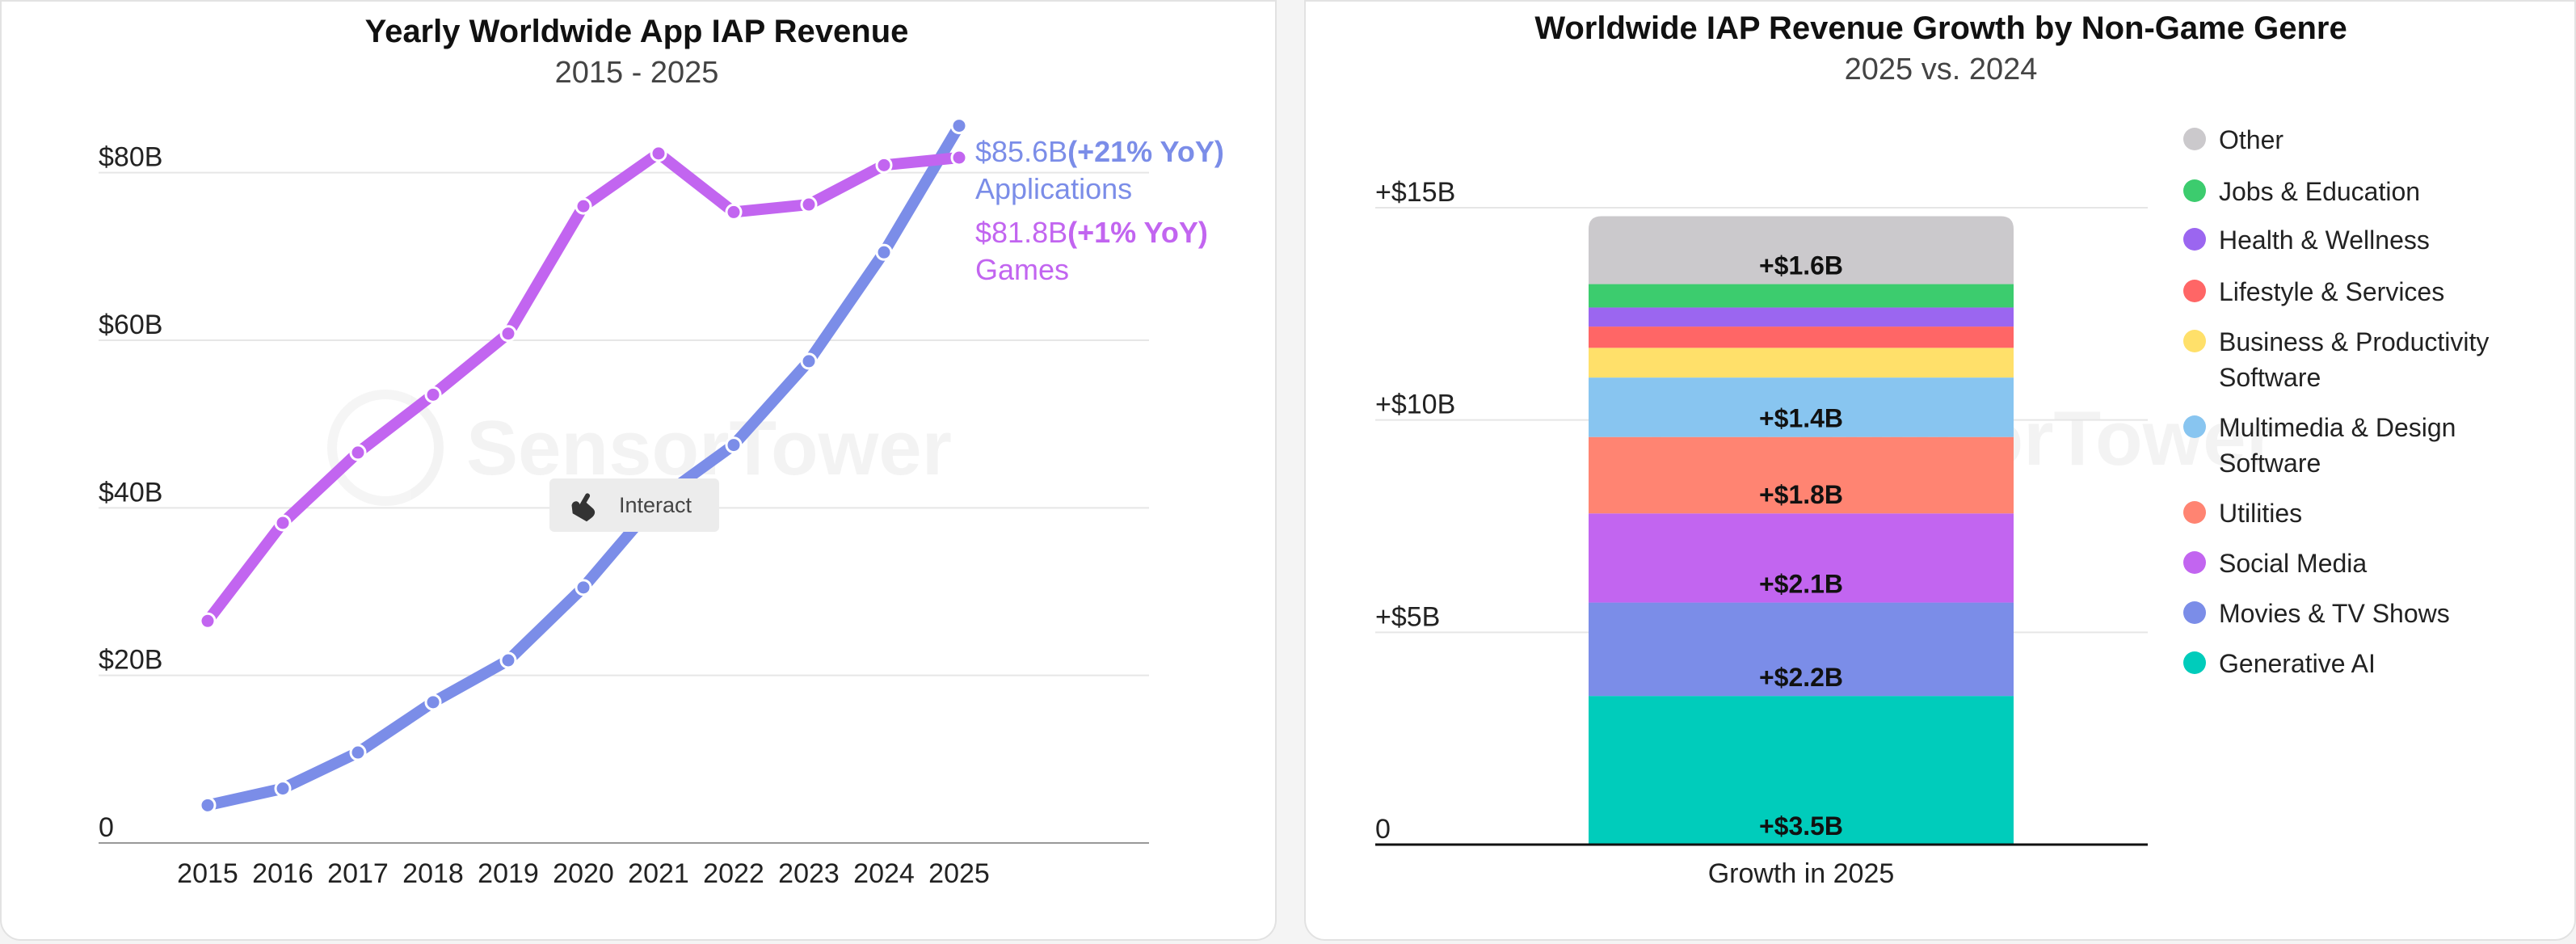 The width and height of the screenshot is (2576, 944). What do you see at coordinates (1415, 405) in the screenshot?
I see `y-tick-label: +$10B` at bounding box center [1415, 405].